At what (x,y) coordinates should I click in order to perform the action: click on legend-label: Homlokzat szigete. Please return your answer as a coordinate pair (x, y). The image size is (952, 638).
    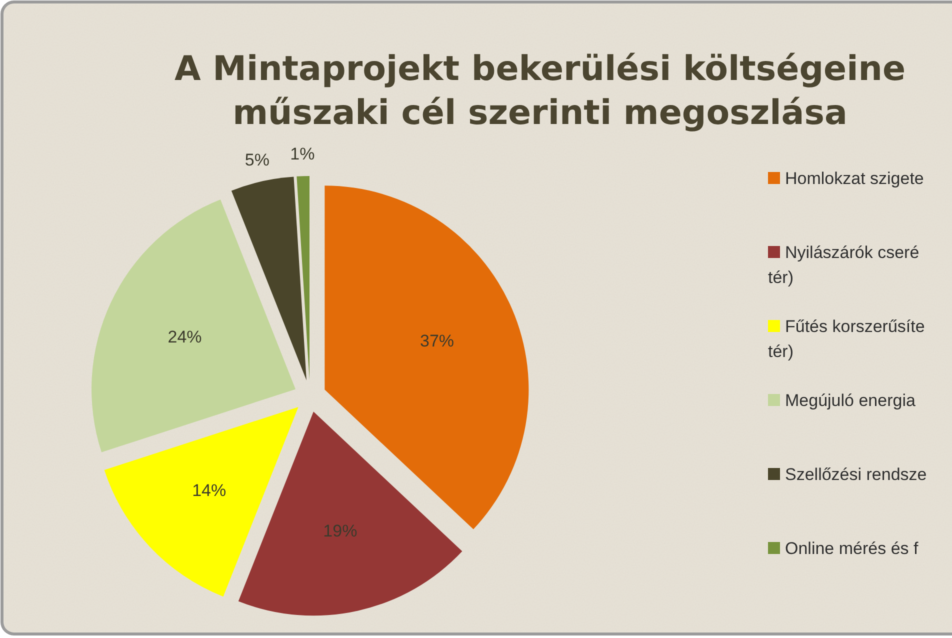
    Looking at the image, I should click on (854, 178).